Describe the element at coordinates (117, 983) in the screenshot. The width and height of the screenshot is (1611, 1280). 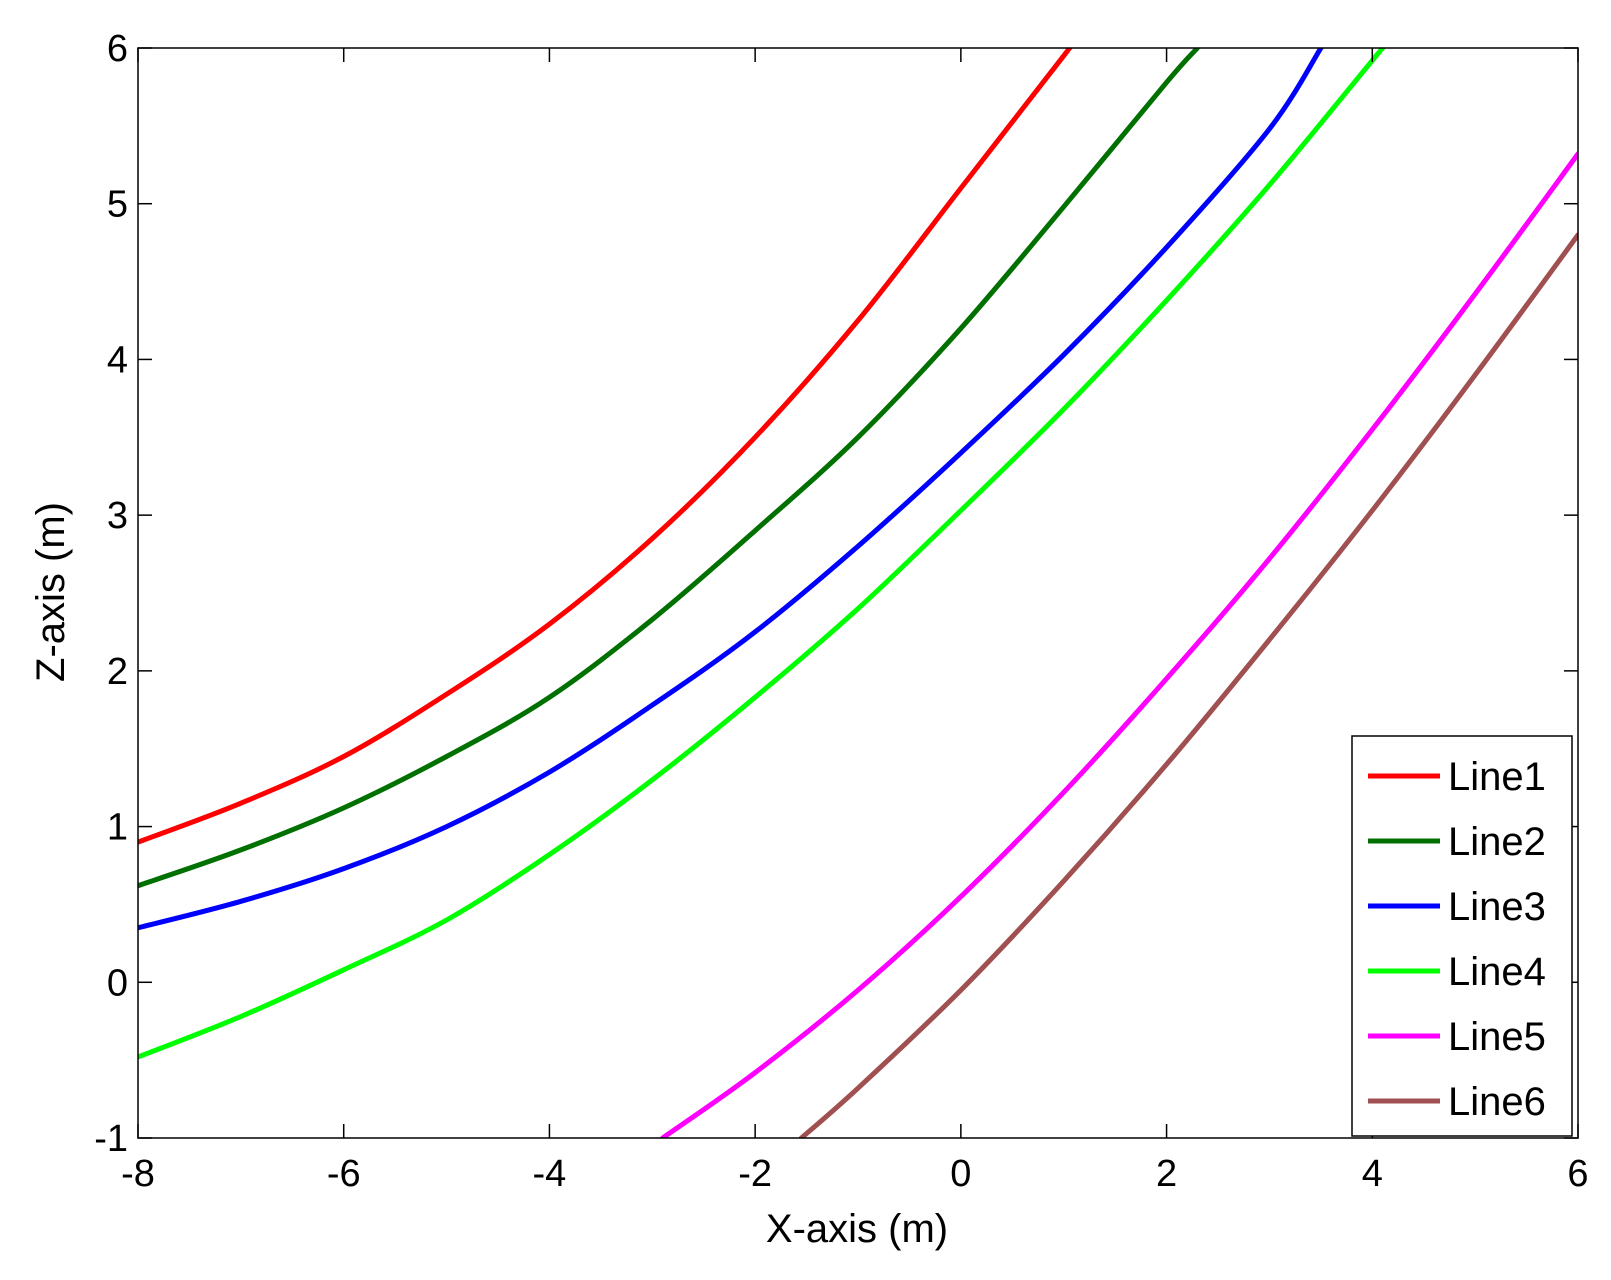
I see `y-tick-label: 0` at that location.